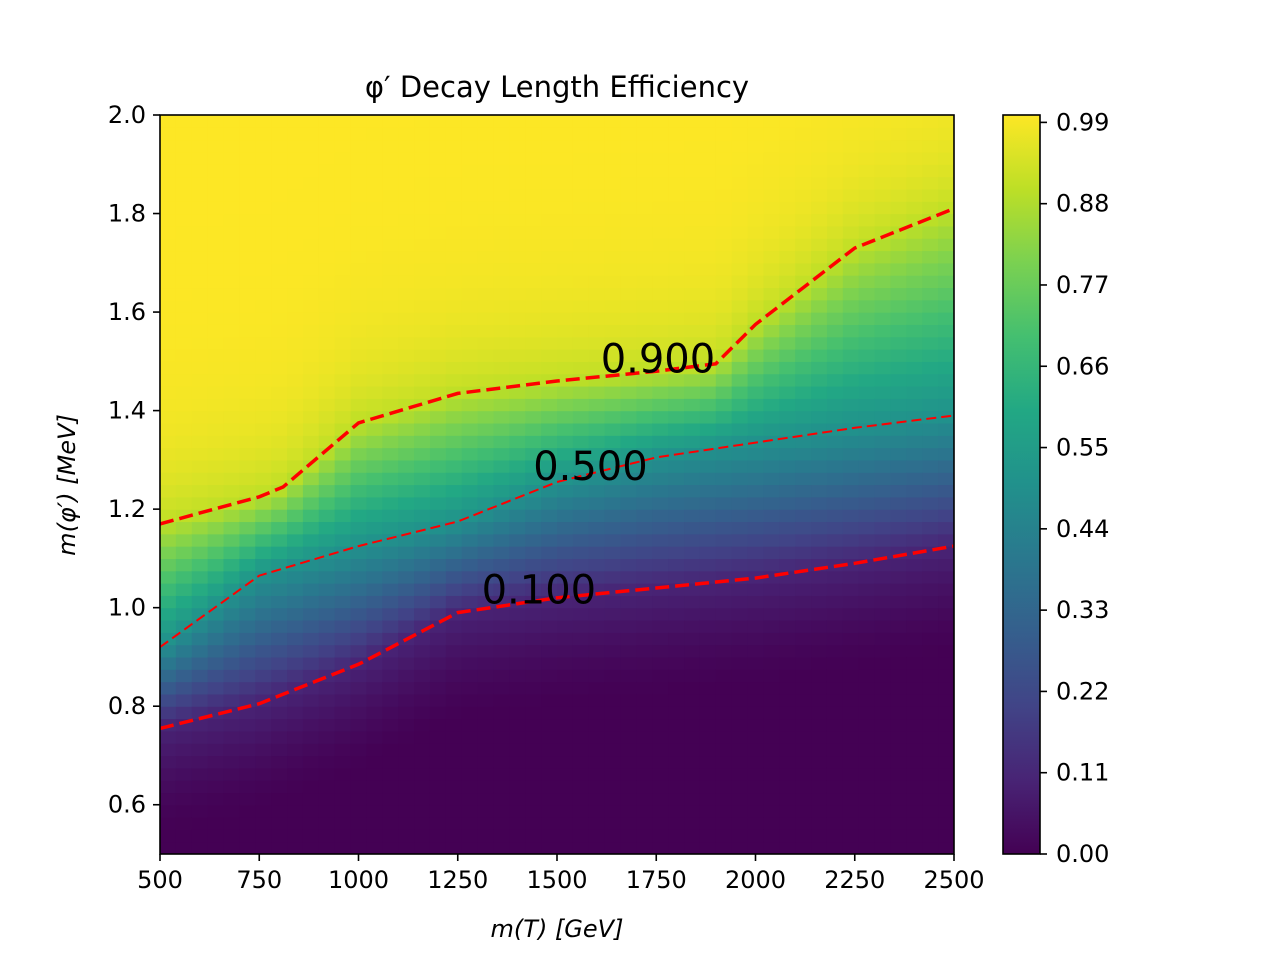 The image size is (1280, 960). What do you see at coordinates (457, 880) in the screenshot?
I see `x-tick-label: 1250` at bounding box center [457, 880].